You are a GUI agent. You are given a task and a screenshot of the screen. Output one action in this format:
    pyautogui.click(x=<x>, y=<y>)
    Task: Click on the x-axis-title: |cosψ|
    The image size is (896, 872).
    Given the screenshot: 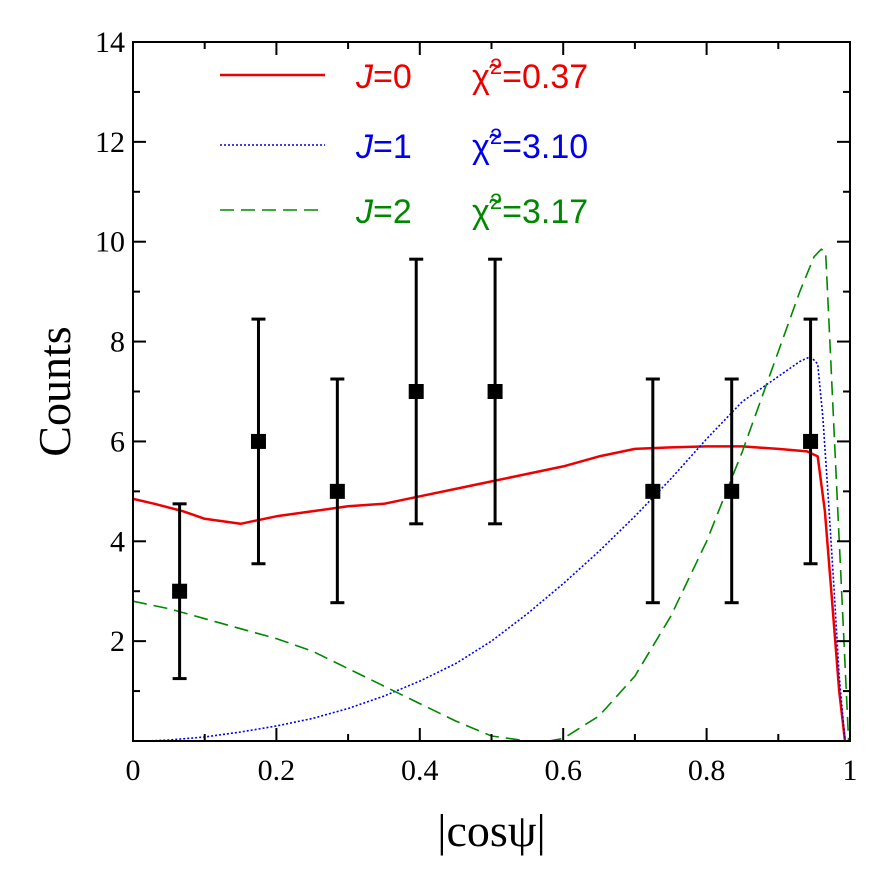 What is the action you would take?
    pyautogui.click(x=491, y=830)
    